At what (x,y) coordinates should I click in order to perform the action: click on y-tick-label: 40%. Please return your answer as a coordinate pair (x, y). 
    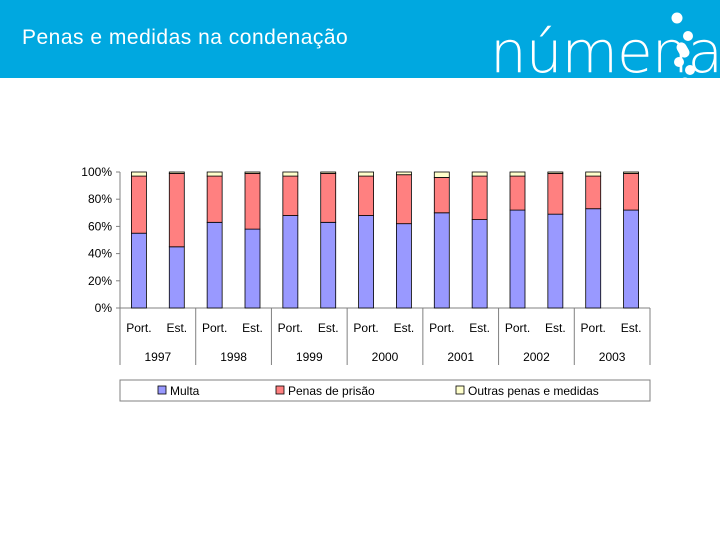
    Looking at the image, I should click on (100, 254).